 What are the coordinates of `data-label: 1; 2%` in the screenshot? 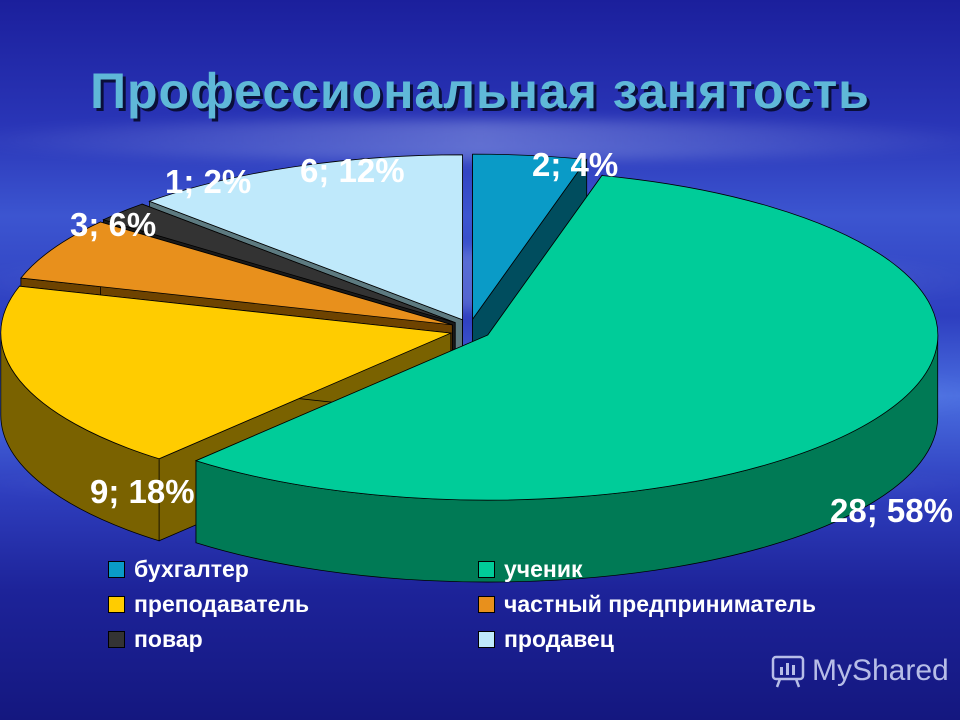 It's located at (208, 181).